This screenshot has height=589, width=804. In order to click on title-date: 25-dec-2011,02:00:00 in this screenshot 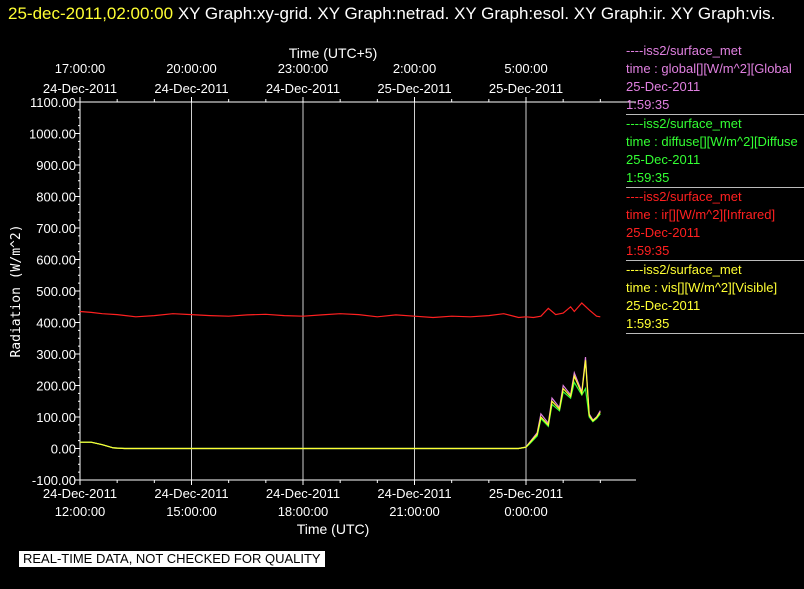, I will do `click(91, 13)`.